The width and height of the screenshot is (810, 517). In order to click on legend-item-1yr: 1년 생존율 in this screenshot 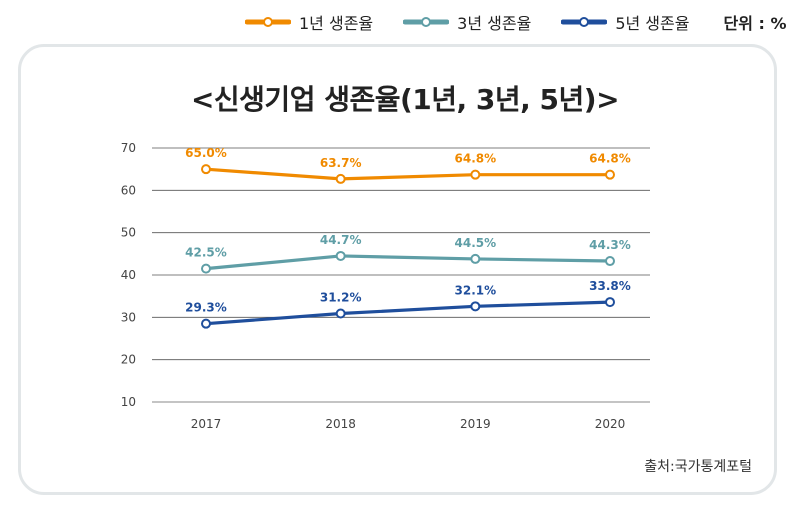, I will do `click(309, 22)`.